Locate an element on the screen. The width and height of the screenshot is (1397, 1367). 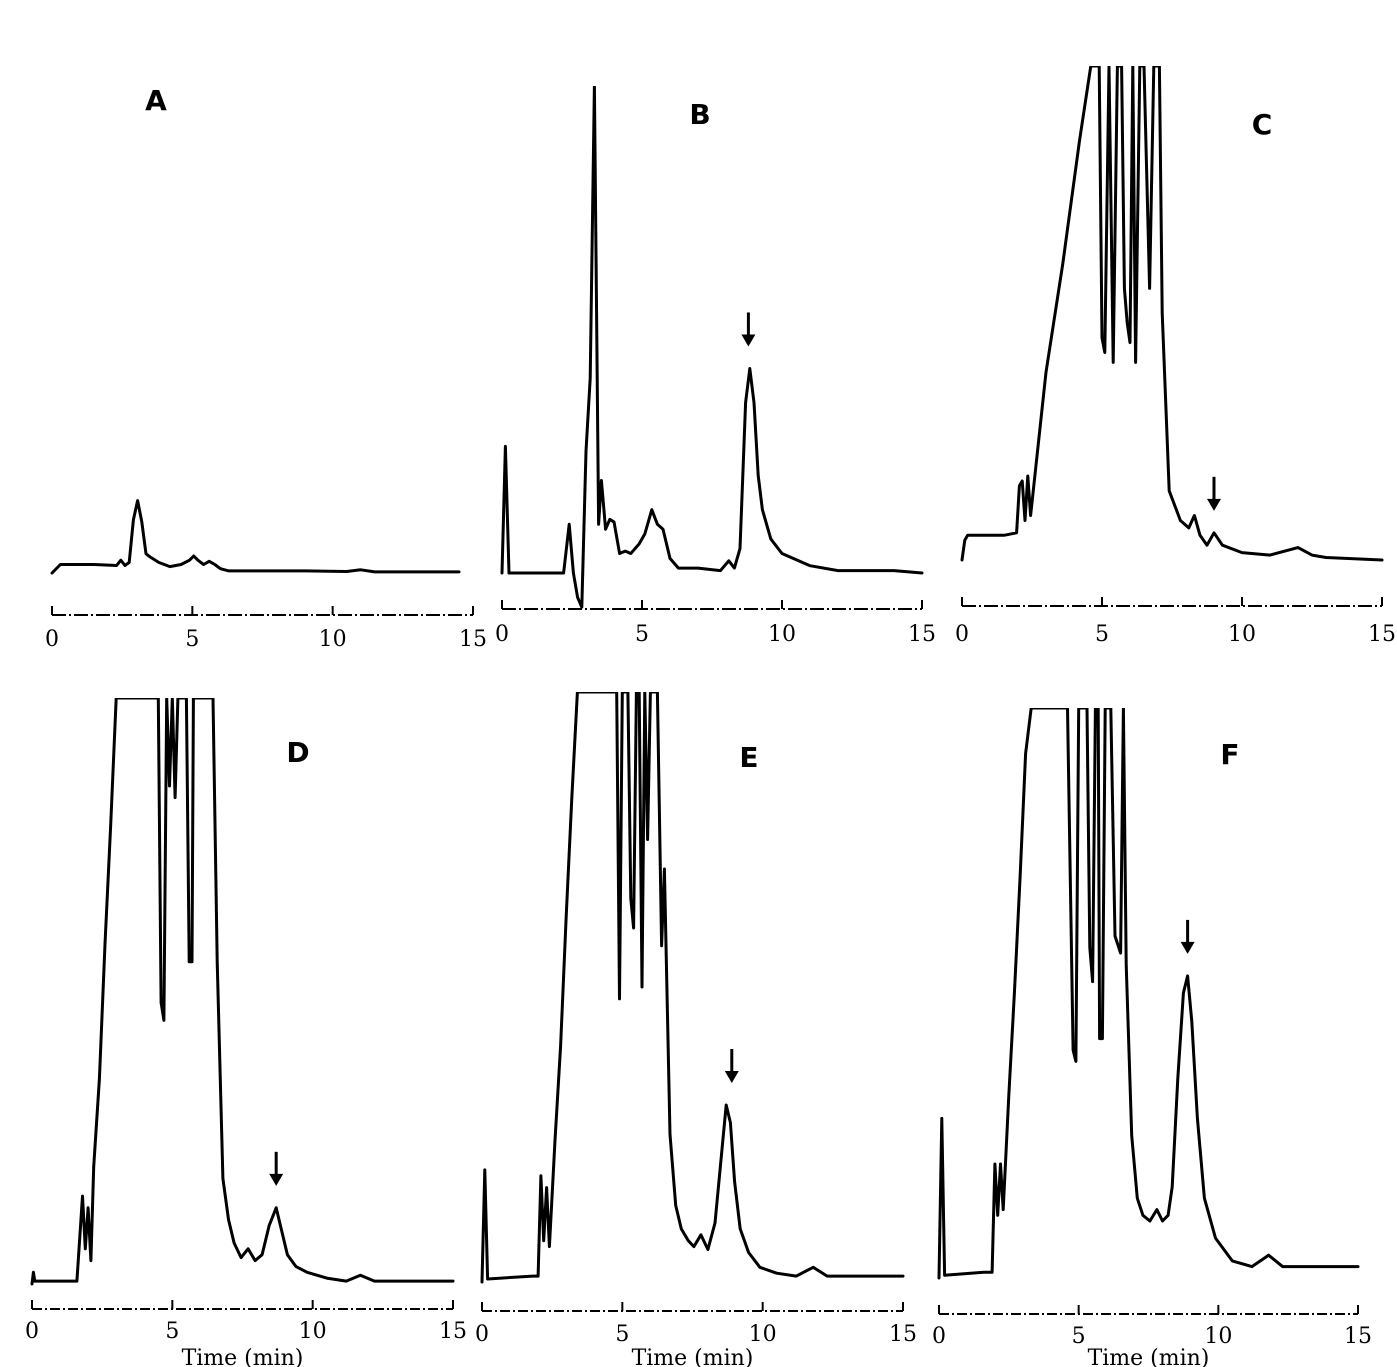
chromatogram-panel-a: A 0 5 10 15 is located at coordinates (266, 368).